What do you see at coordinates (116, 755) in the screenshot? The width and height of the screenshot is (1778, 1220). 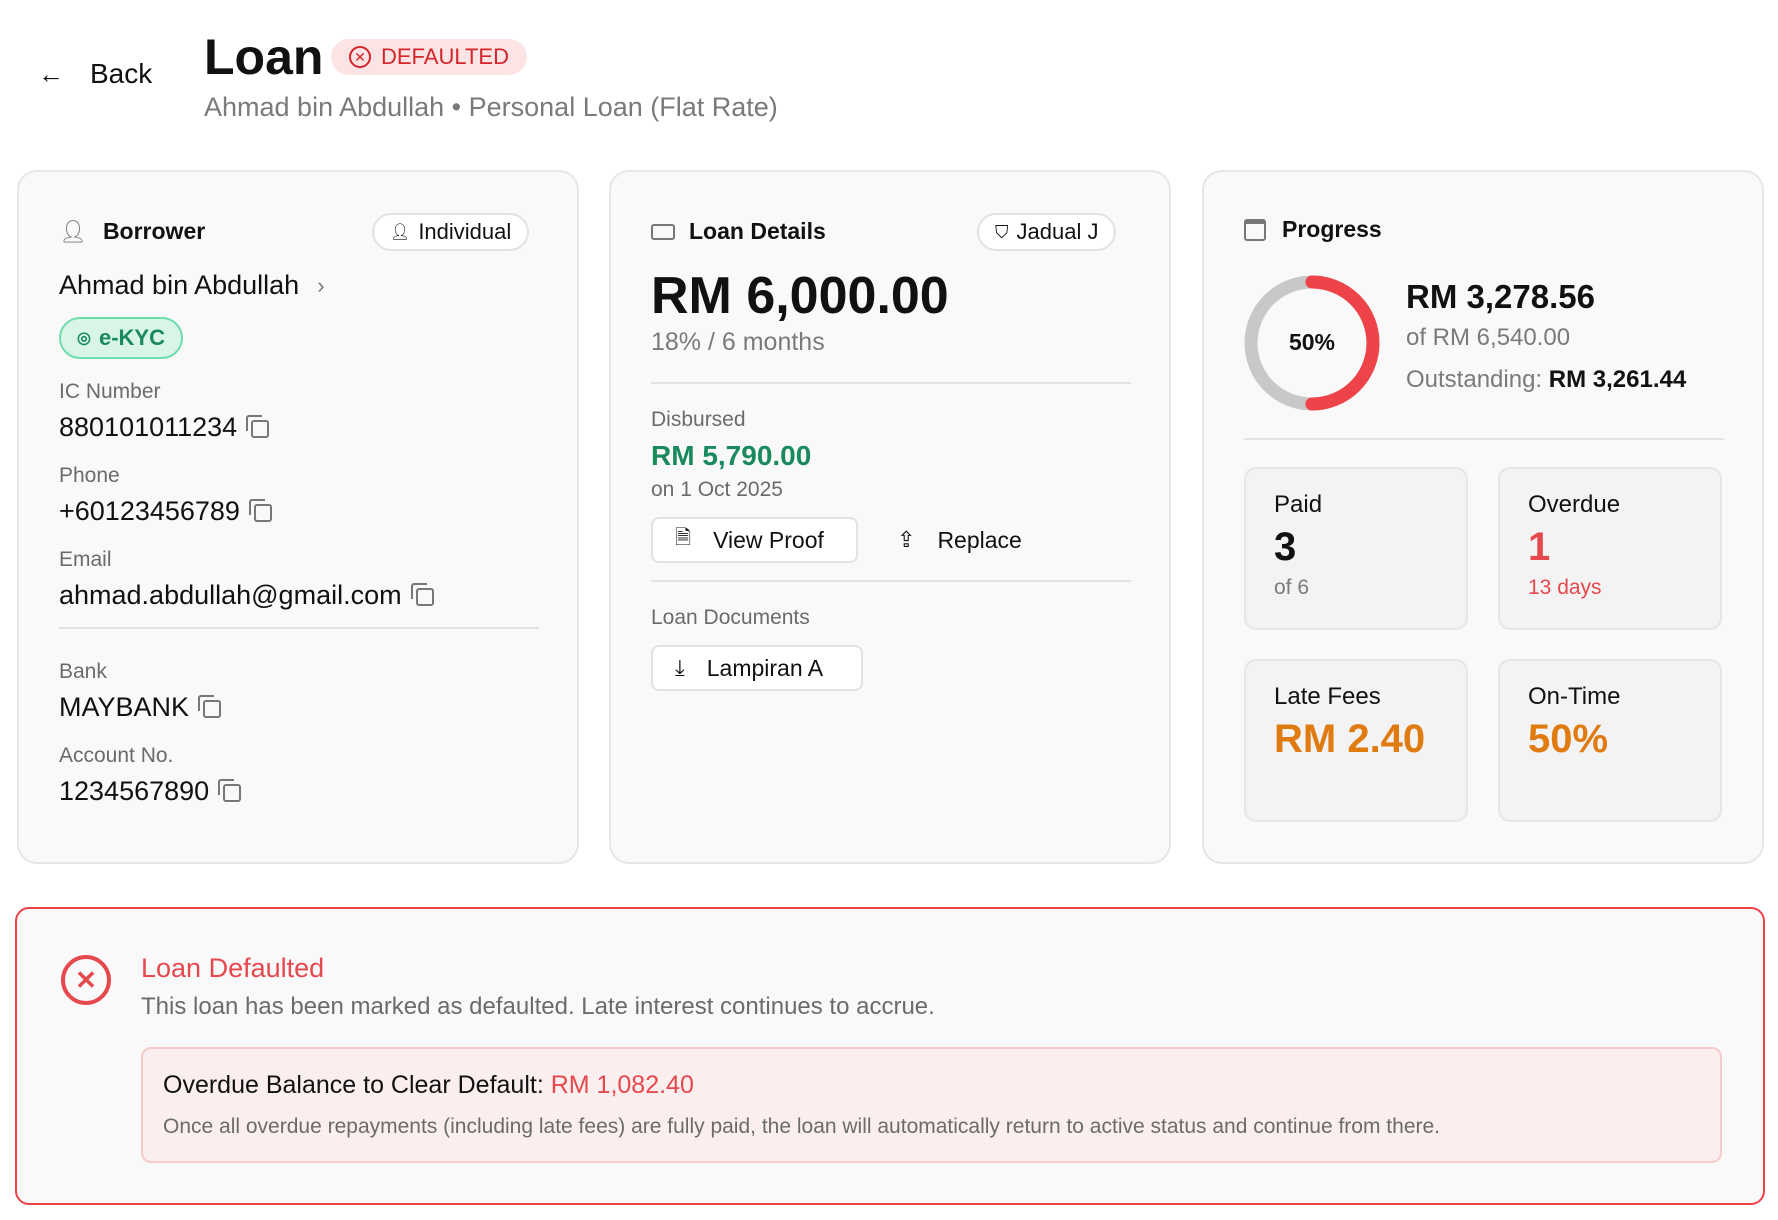 I see `account-label: Account No.` at bounding box center [116, 755].